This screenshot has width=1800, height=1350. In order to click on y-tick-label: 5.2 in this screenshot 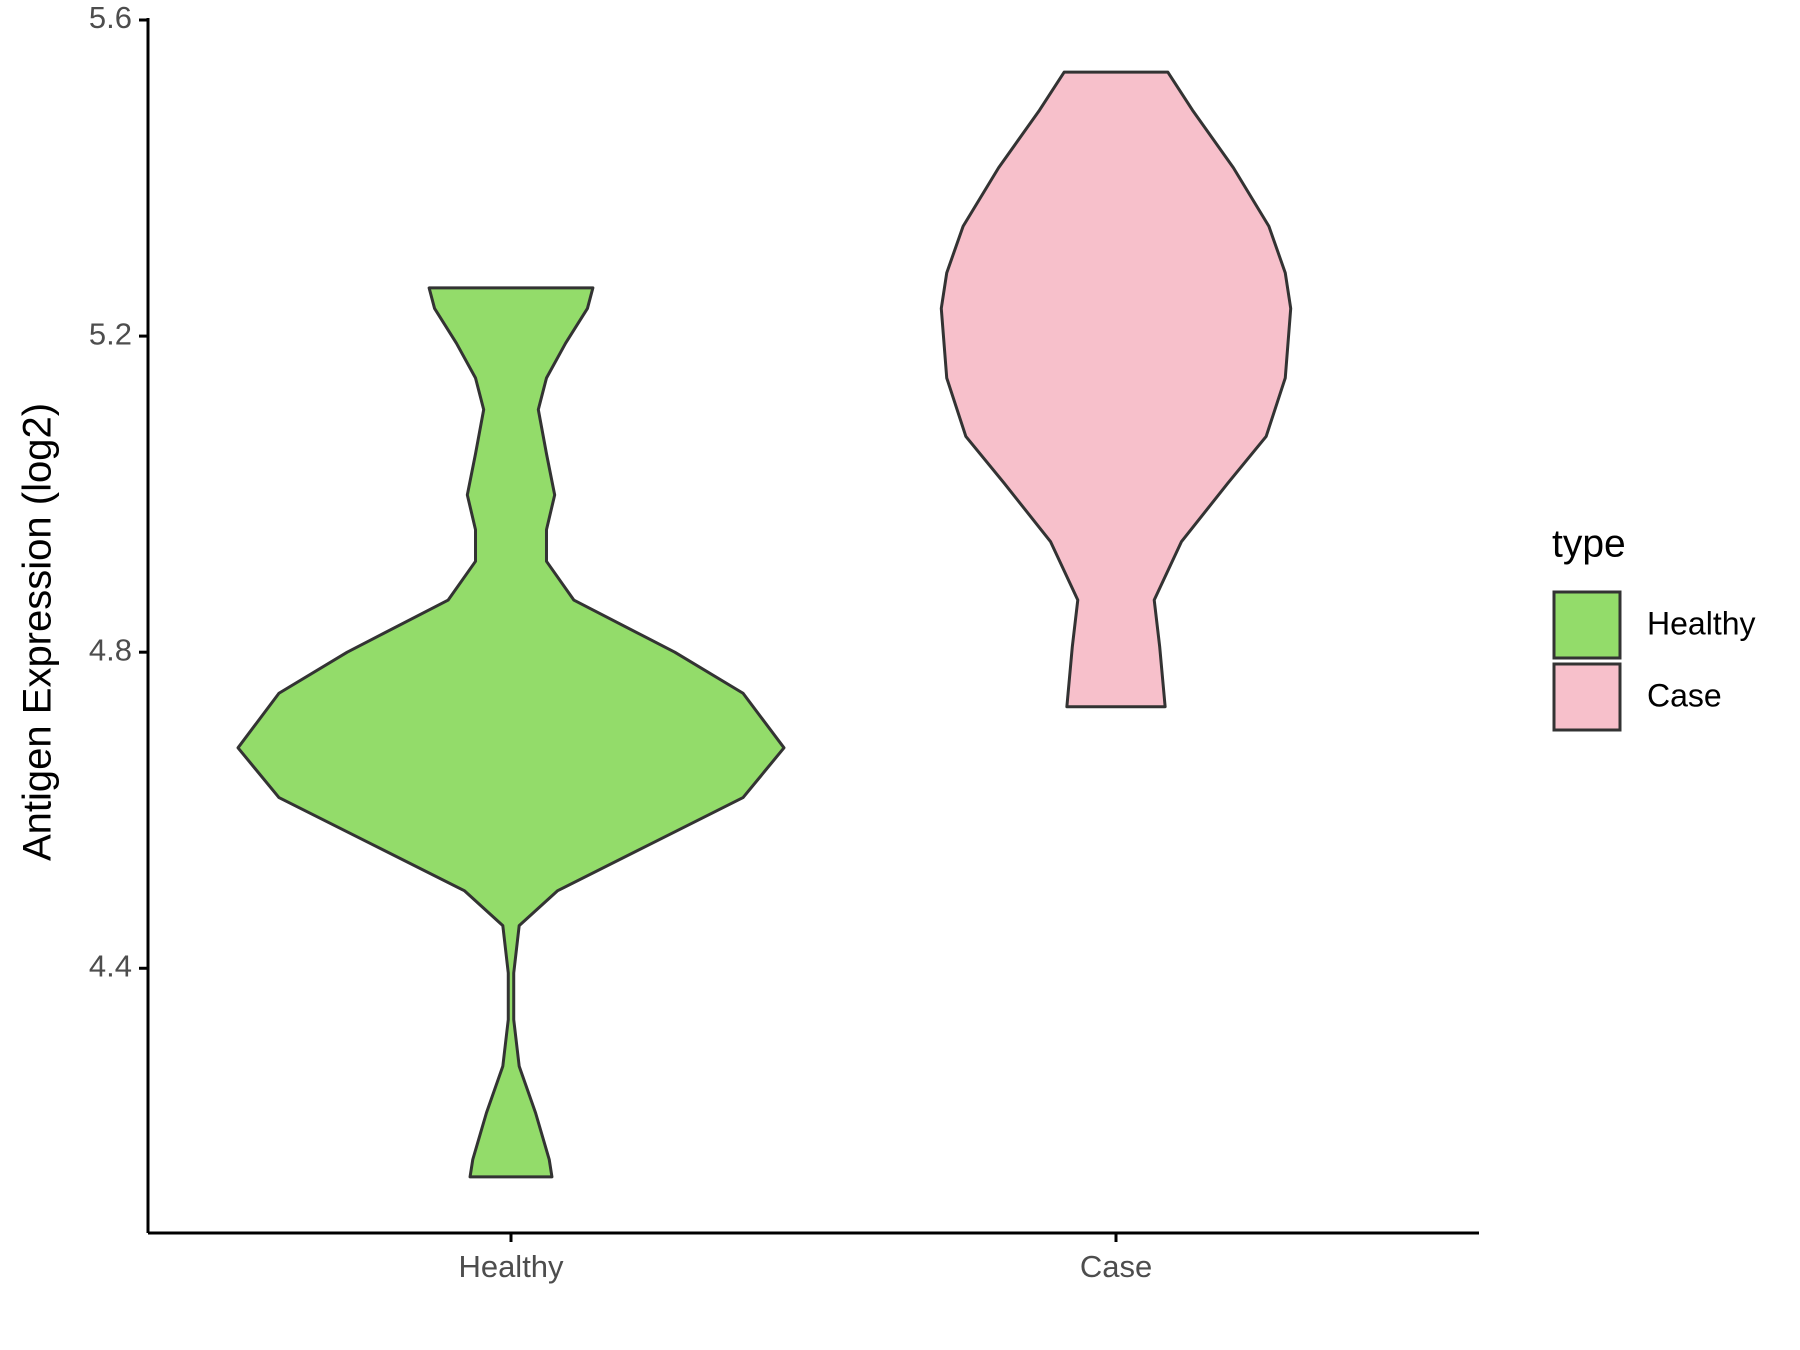, I will do `click(110, 333)`.